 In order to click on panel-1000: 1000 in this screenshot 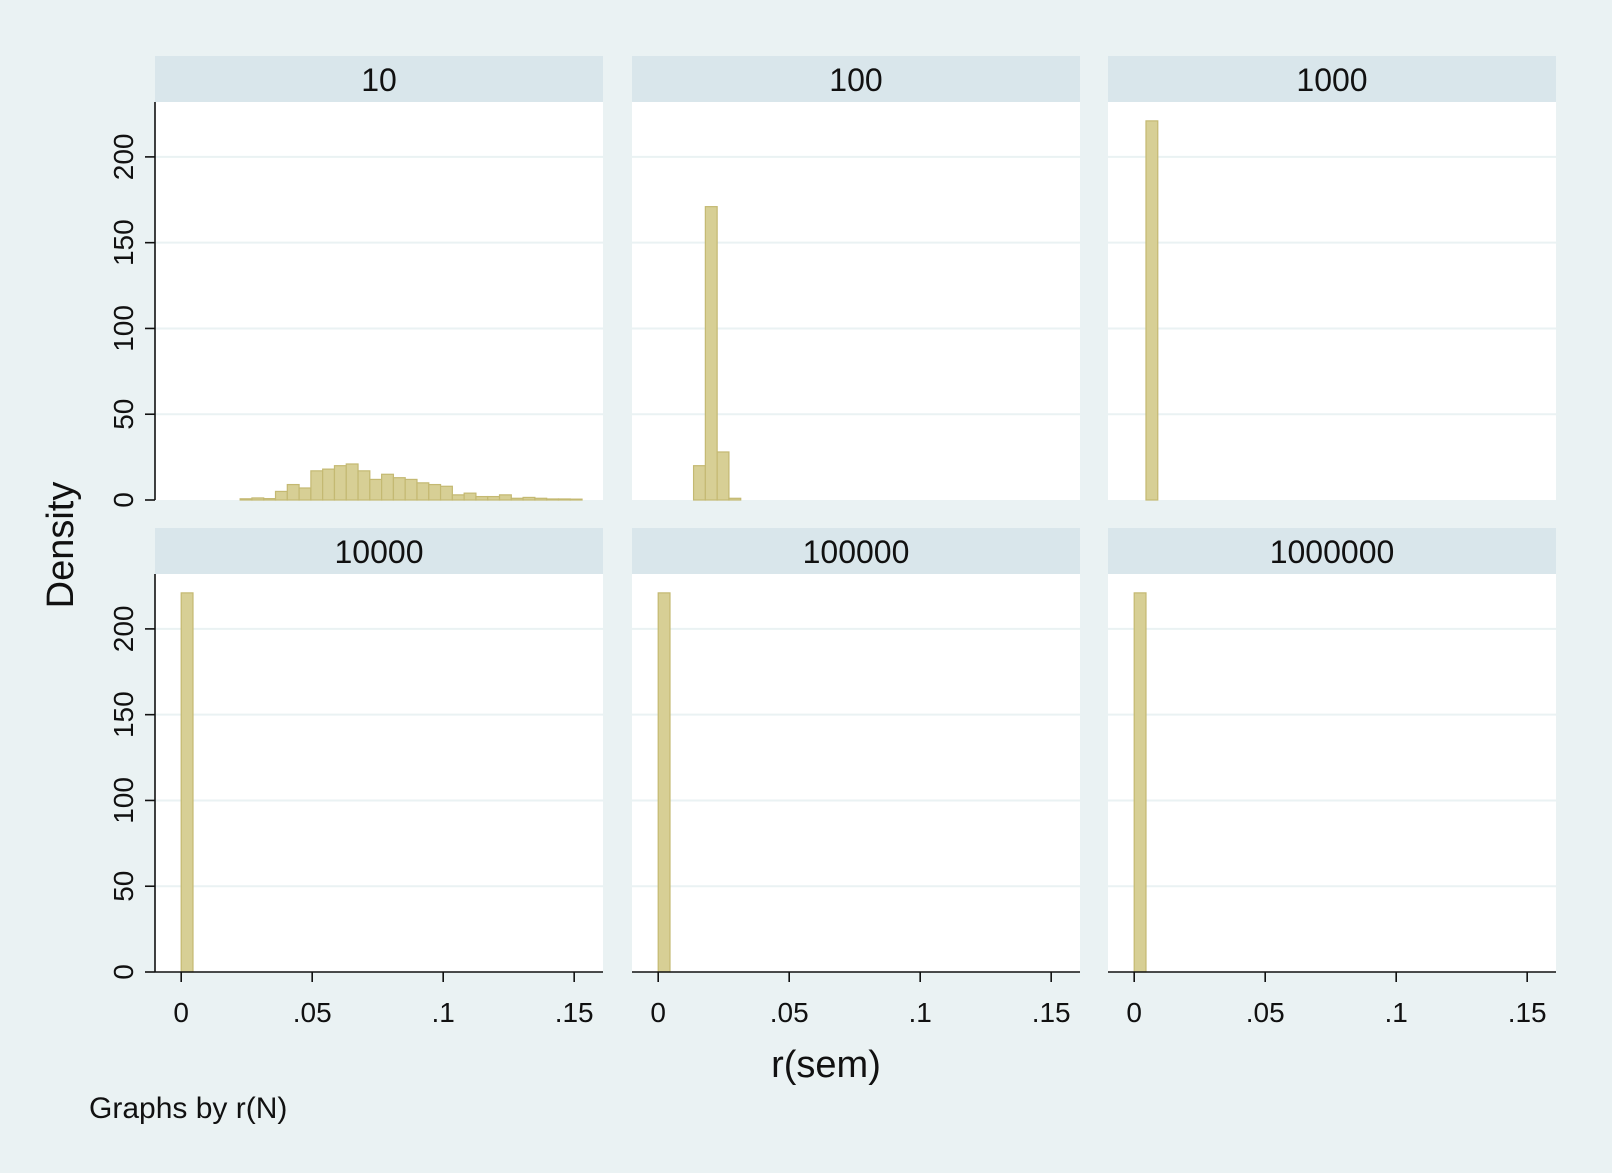, I will do `click(1332, 278)`.